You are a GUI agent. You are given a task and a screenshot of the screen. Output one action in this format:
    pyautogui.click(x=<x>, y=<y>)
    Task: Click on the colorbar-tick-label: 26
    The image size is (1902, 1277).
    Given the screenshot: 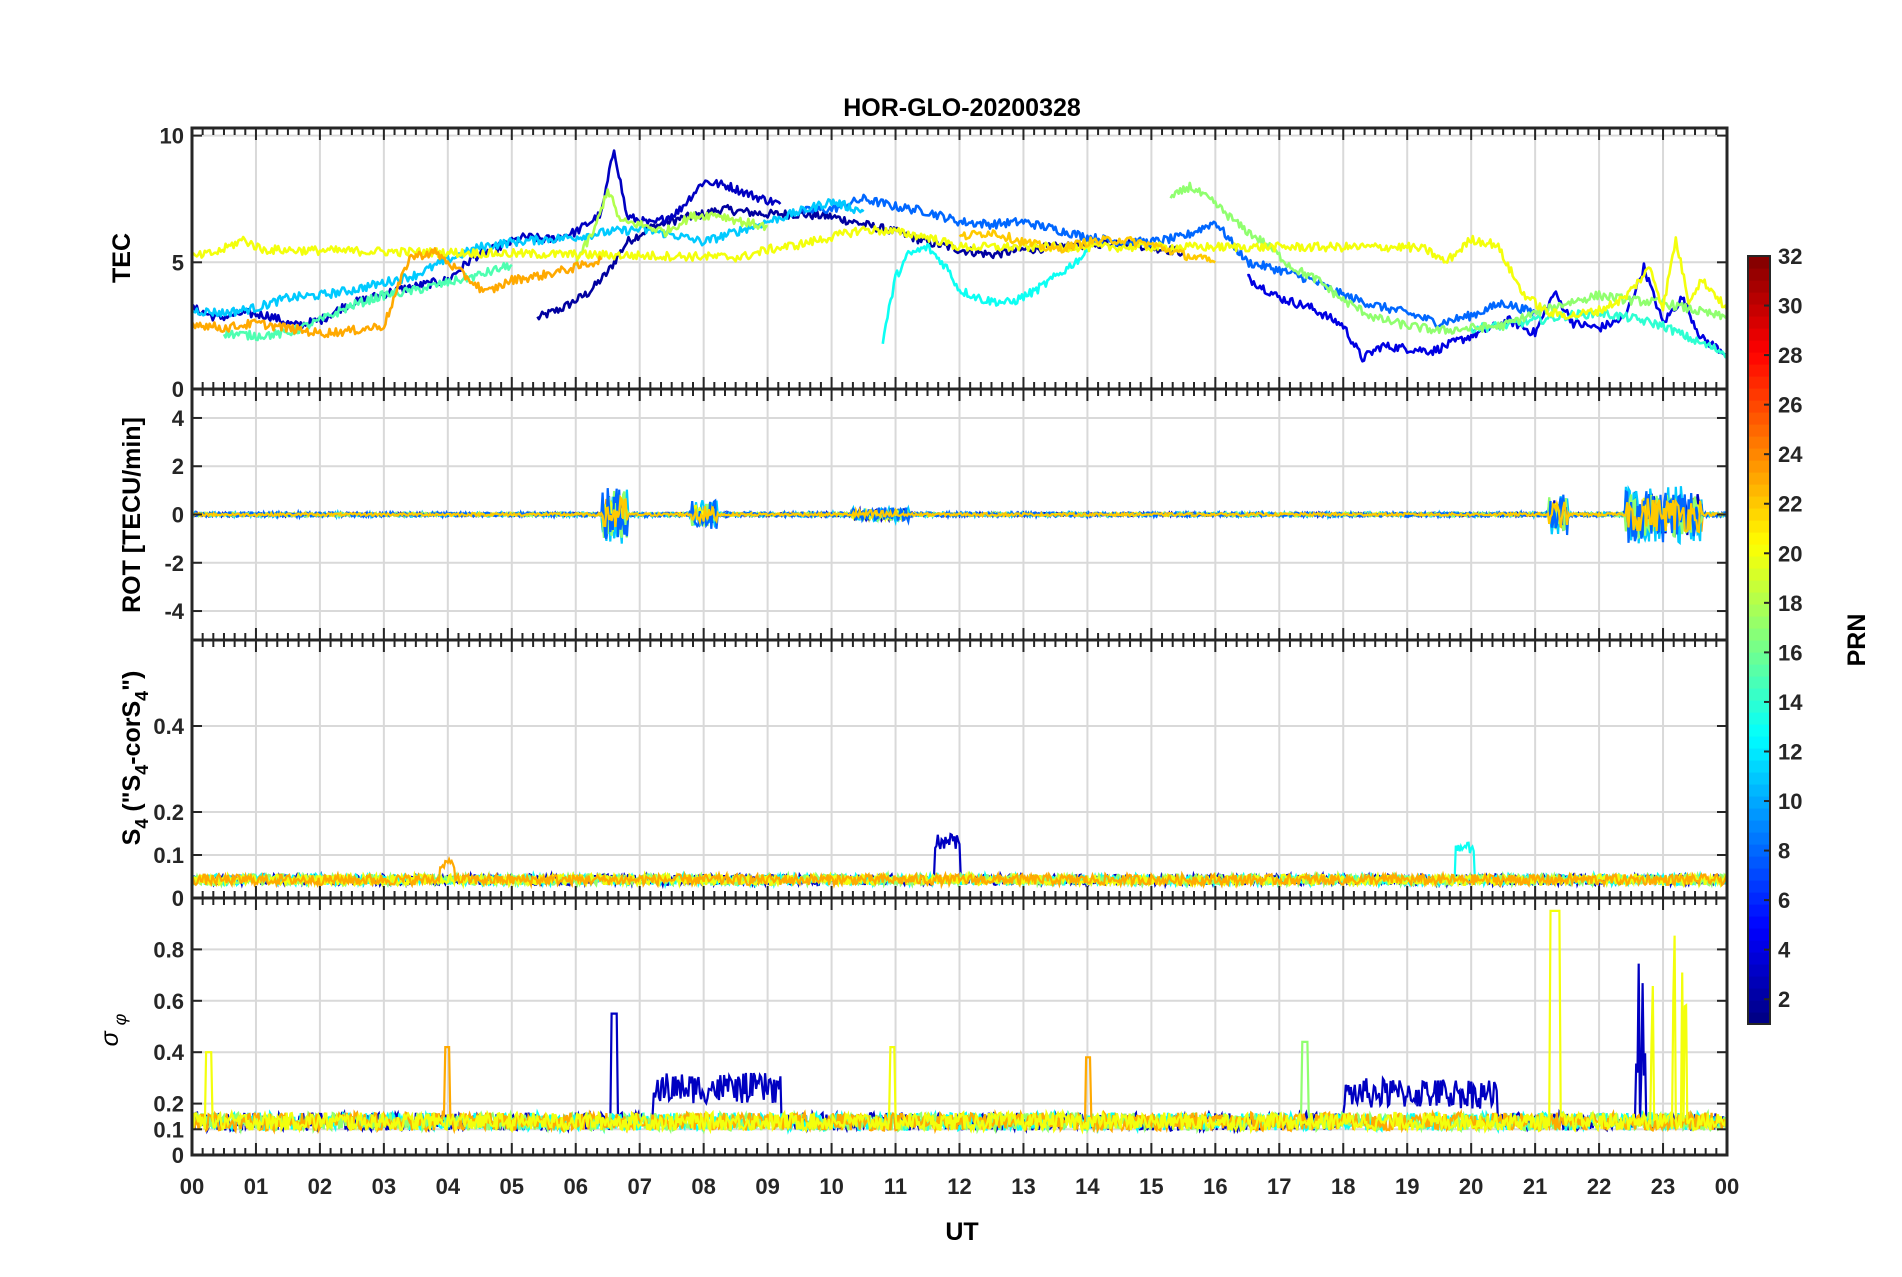 What is the action you would take?
    pyautogui.click(x=1790, y=405)
    